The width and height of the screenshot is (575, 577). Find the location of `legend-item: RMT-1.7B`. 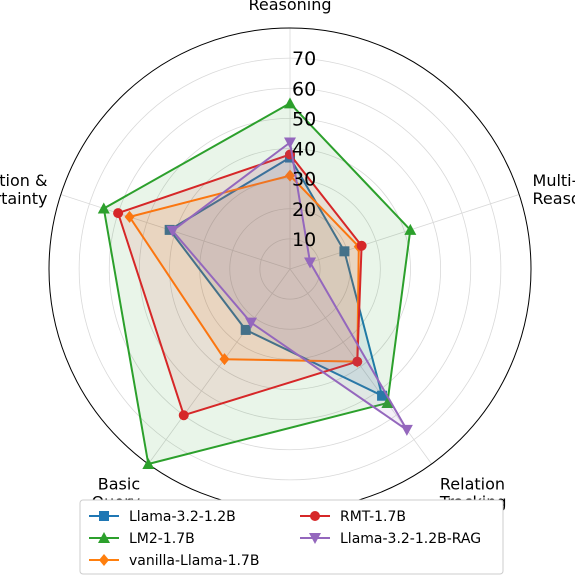

legend-item: RMT-1.7B is located at coordinates (353, 517).